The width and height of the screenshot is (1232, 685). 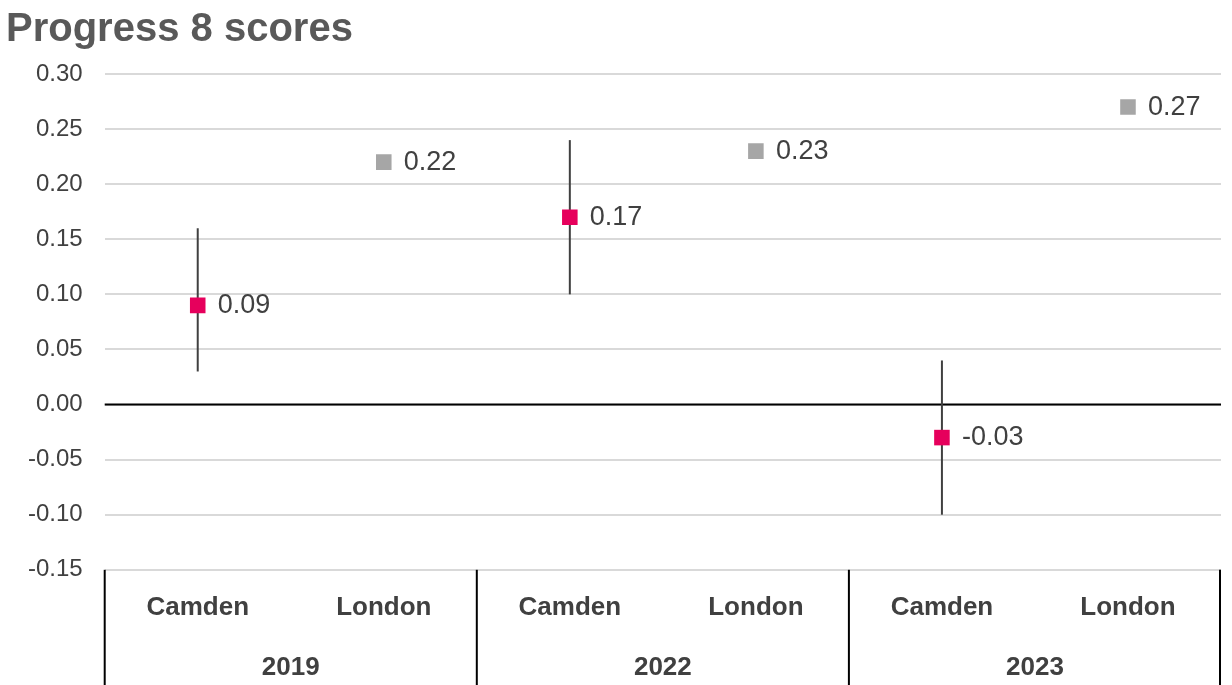 I want to click on chart-title: Progress 8 scores, so click(x=179, y=27).